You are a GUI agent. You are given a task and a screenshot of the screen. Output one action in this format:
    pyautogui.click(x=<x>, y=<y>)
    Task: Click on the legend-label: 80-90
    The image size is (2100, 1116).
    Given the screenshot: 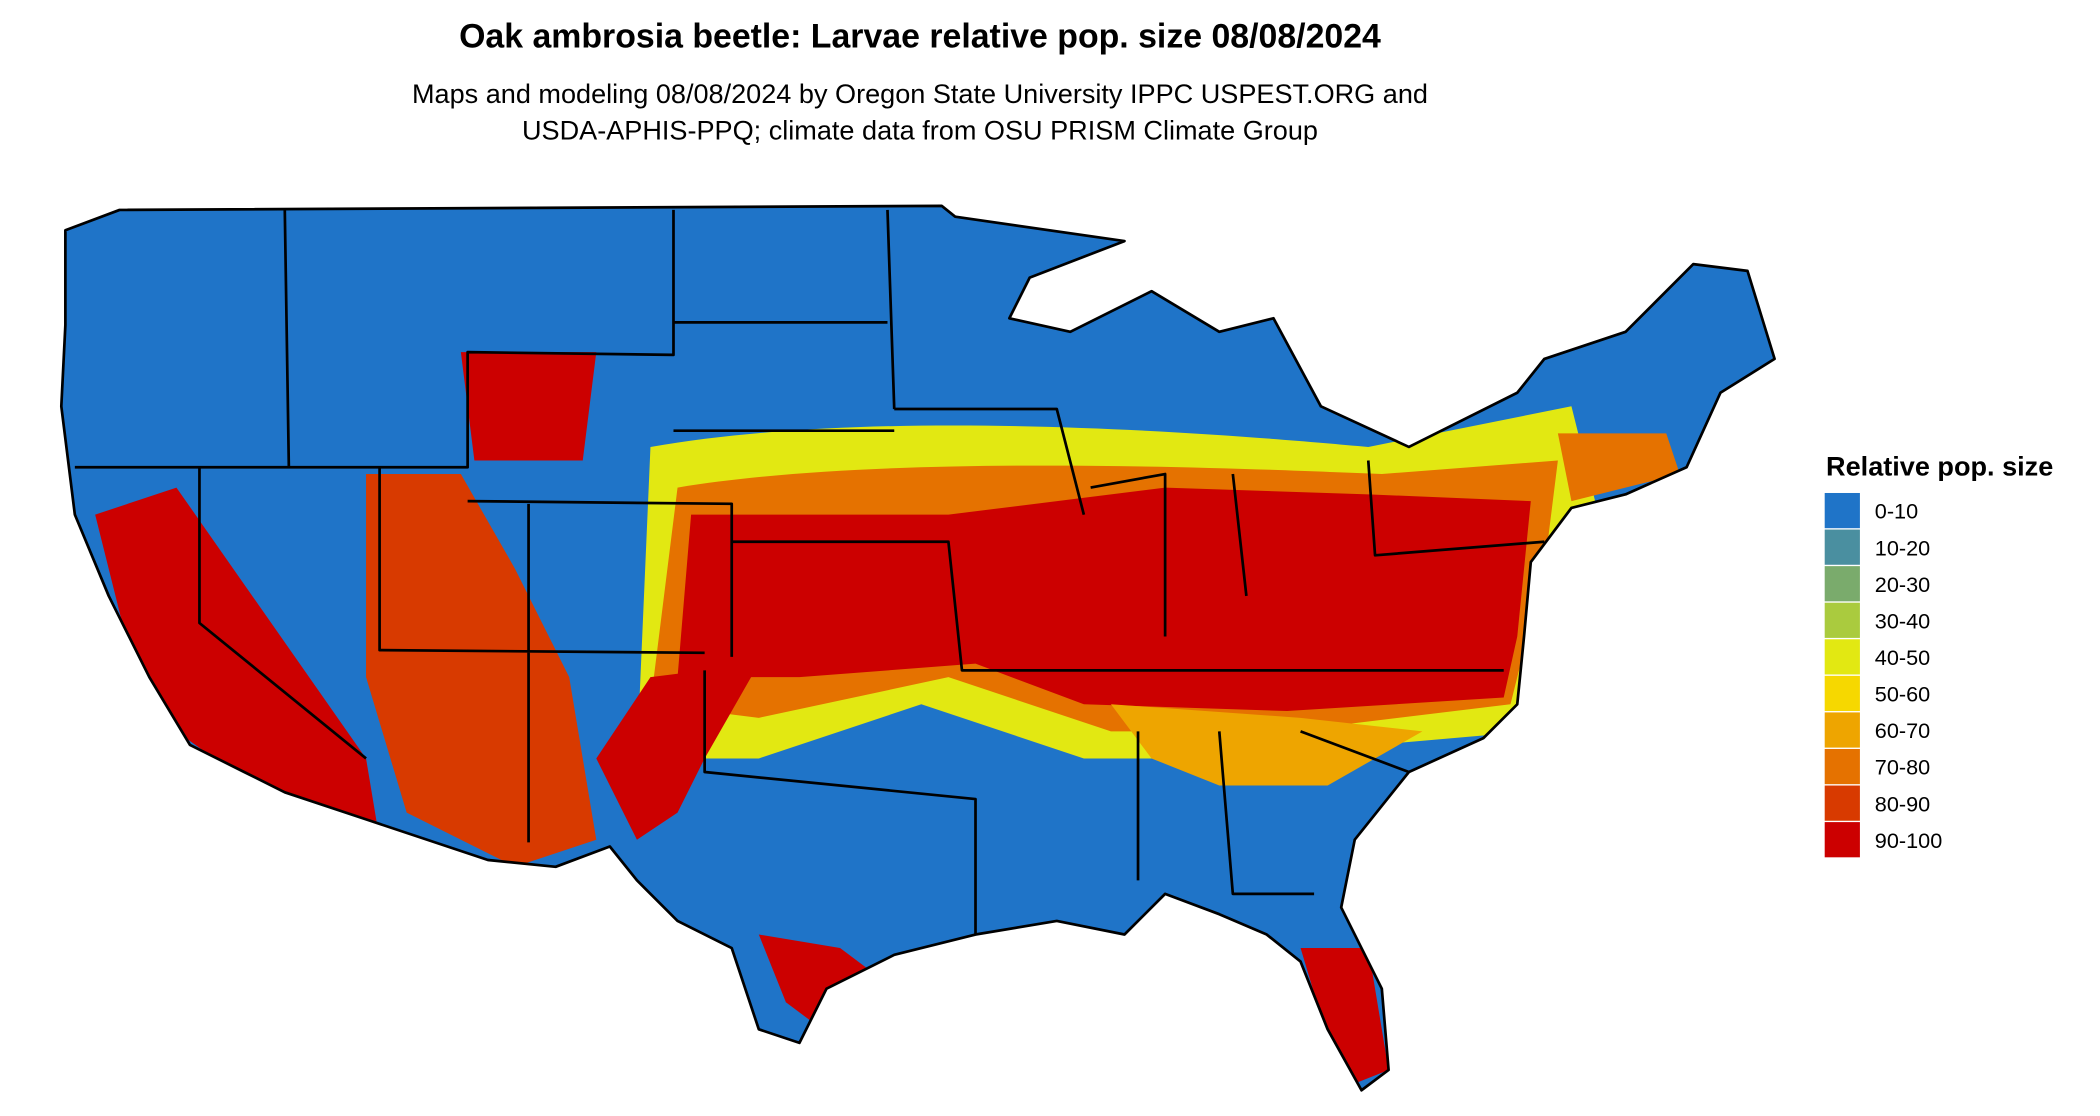 What is the action you would take?
    pyautogui.click(x=1902, y=803)
    